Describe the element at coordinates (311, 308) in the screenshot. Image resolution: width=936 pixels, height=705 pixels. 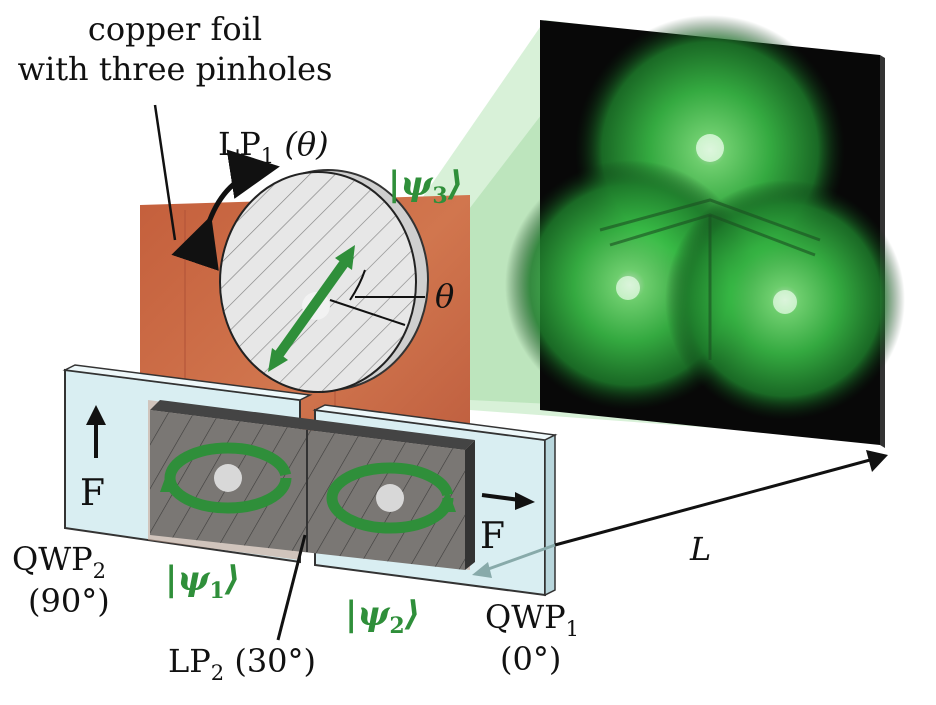
I see `double-arrow-icon` at that location.